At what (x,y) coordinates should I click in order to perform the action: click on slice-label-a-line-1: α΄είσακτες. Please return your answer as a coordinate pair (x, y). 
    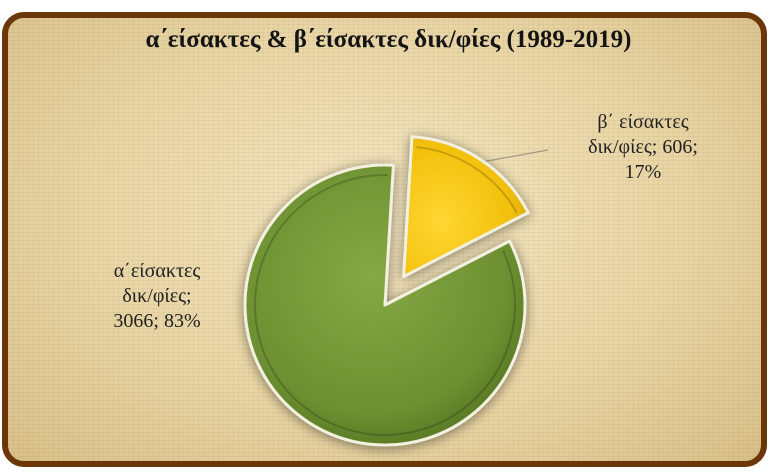
    Looking at the image, I should click on (157, 271).